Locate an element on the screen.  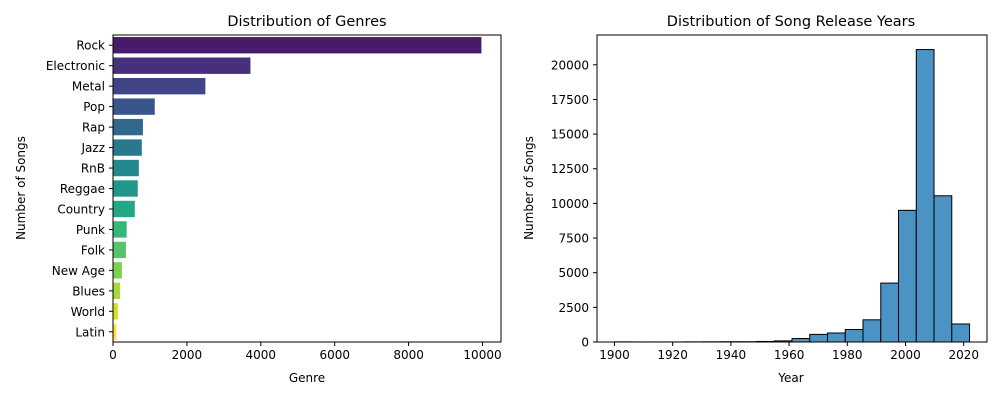
y-tick-label: 2500 is located at coordinates (573, 308).